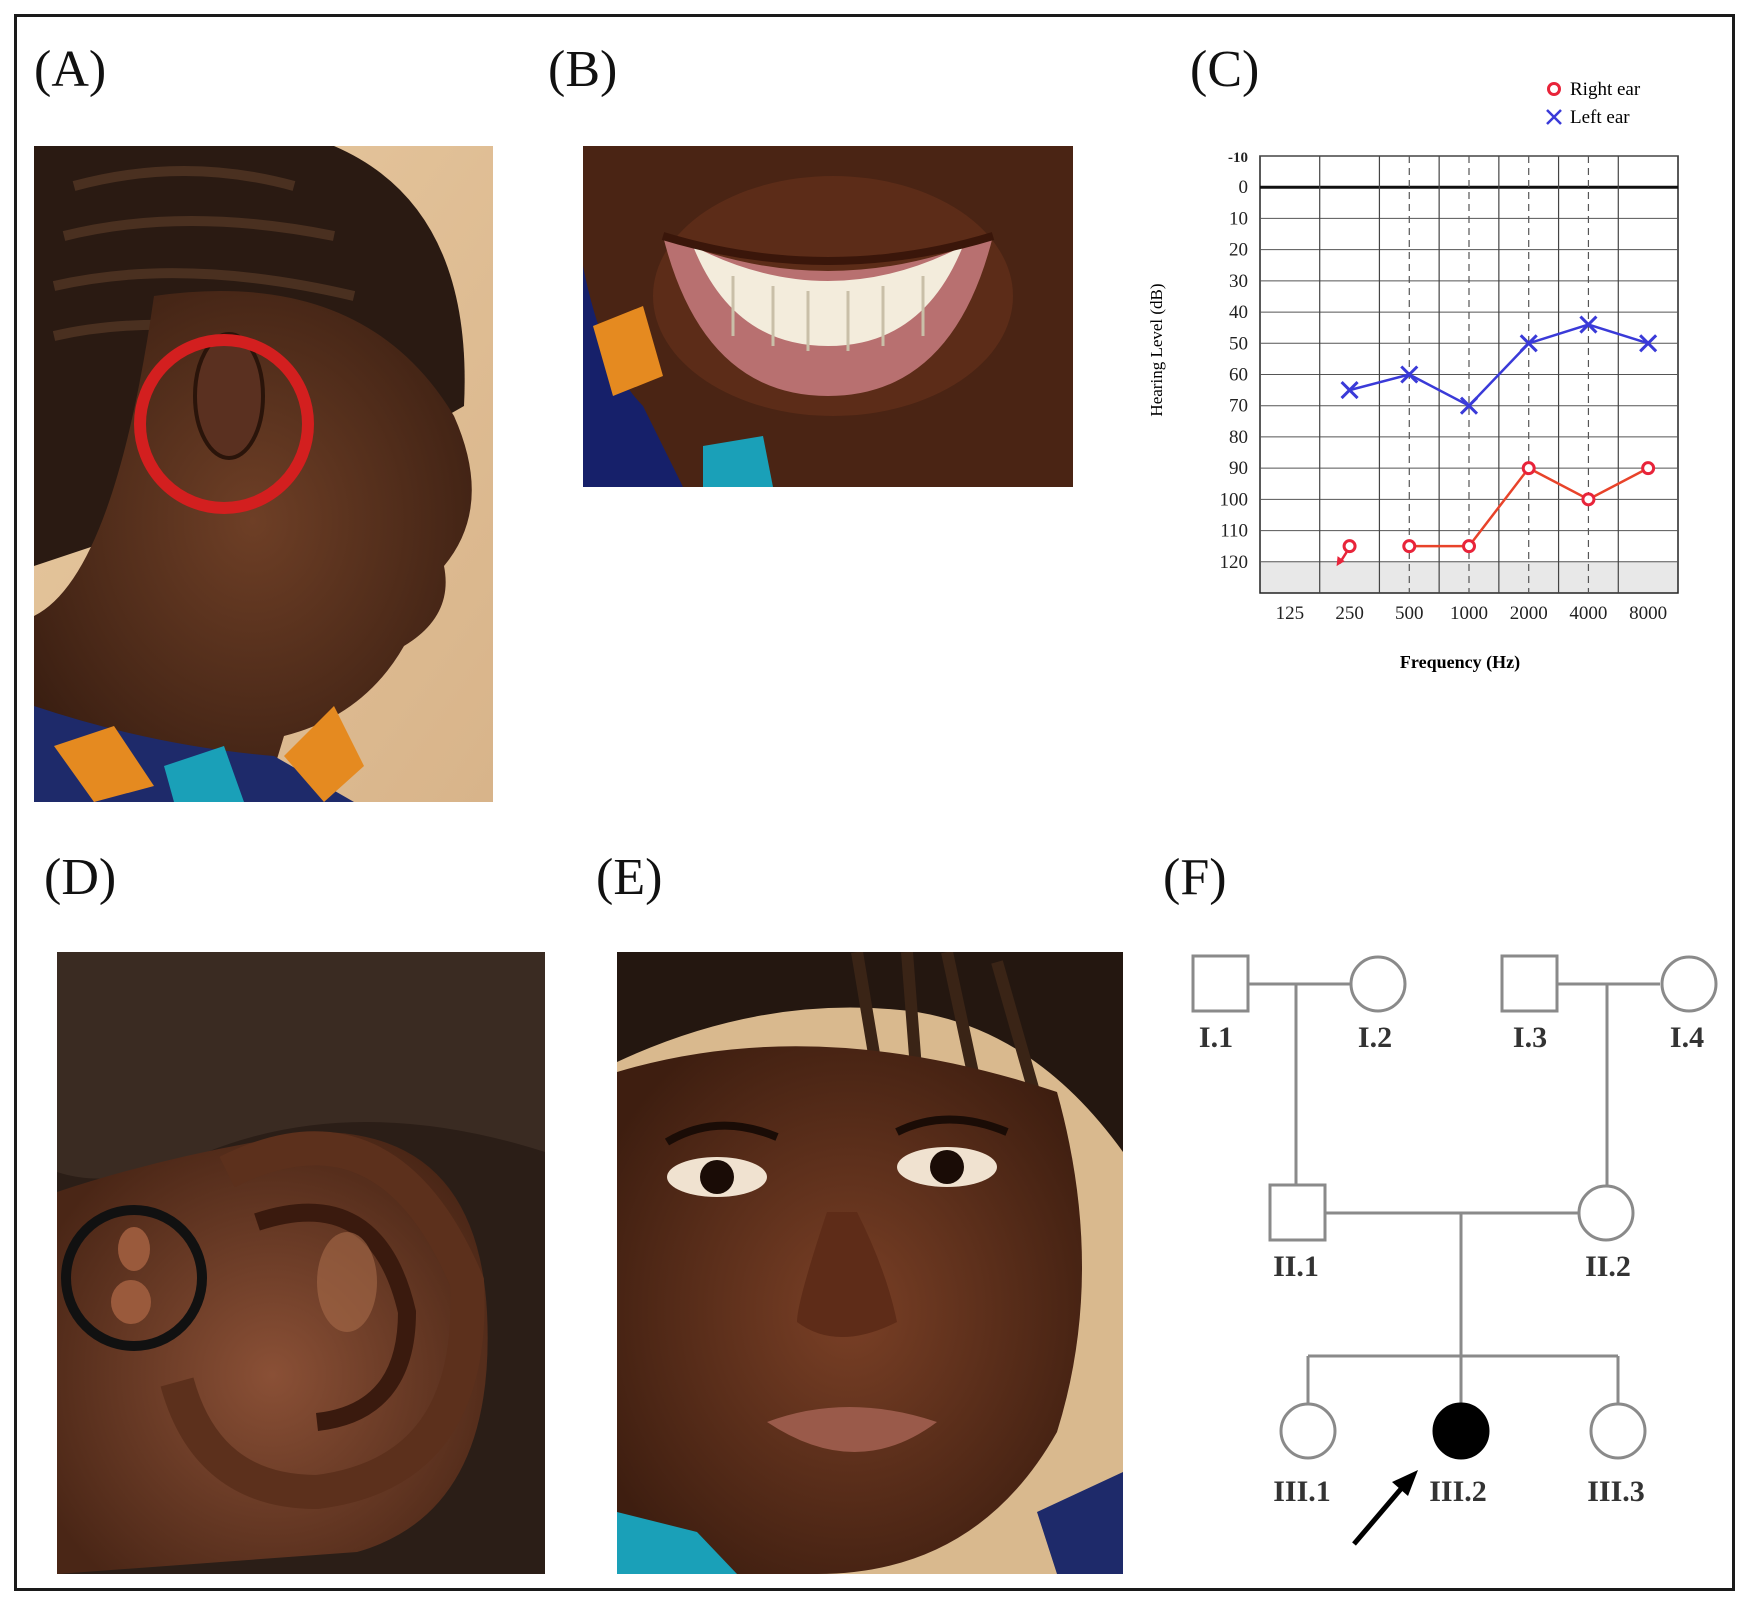  What do you see at coordinates (1385, 1508) in the screenshot?
I see `proband-arrow` at bounding box center [1385, 1508].